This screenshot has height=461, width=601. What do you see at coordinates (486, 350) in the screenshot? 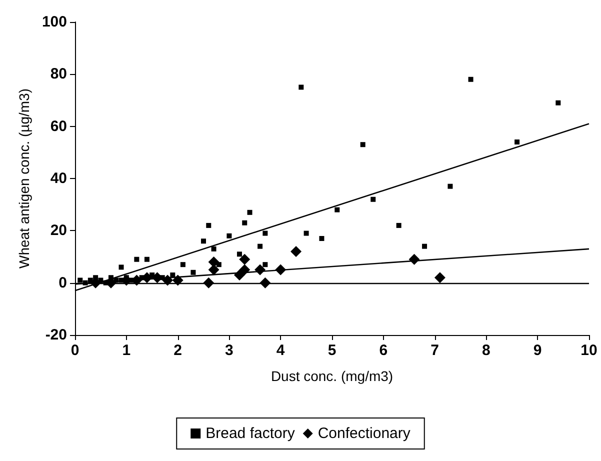
I see `x-tick-label: 8` at bounding box center [486, 350].